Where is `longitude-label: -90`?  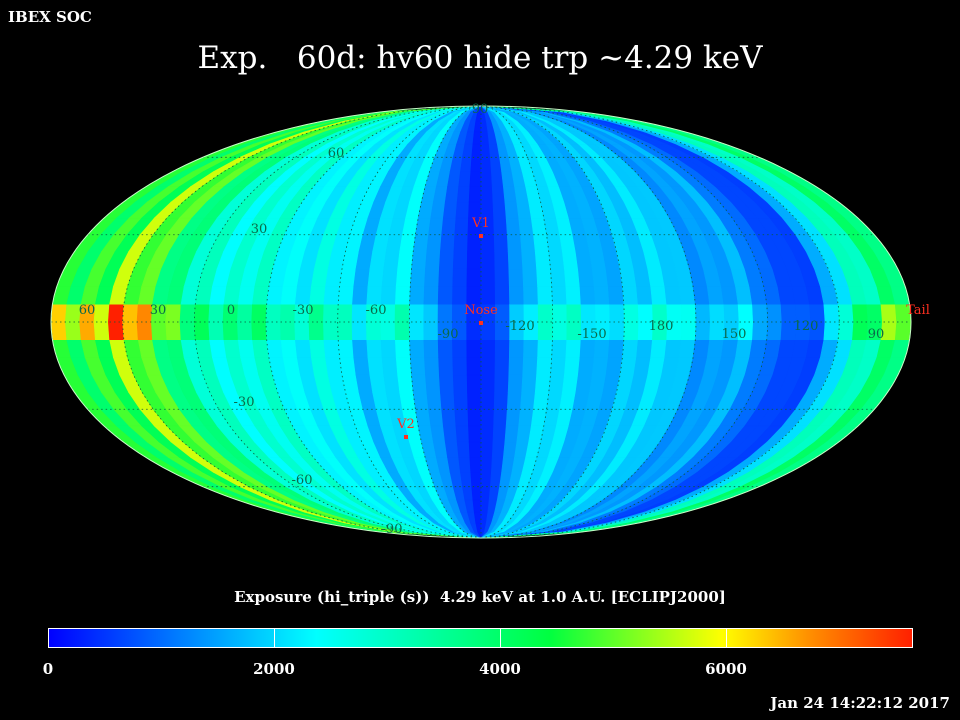
longitude-label: -90 is located at coordinates (448, 334).